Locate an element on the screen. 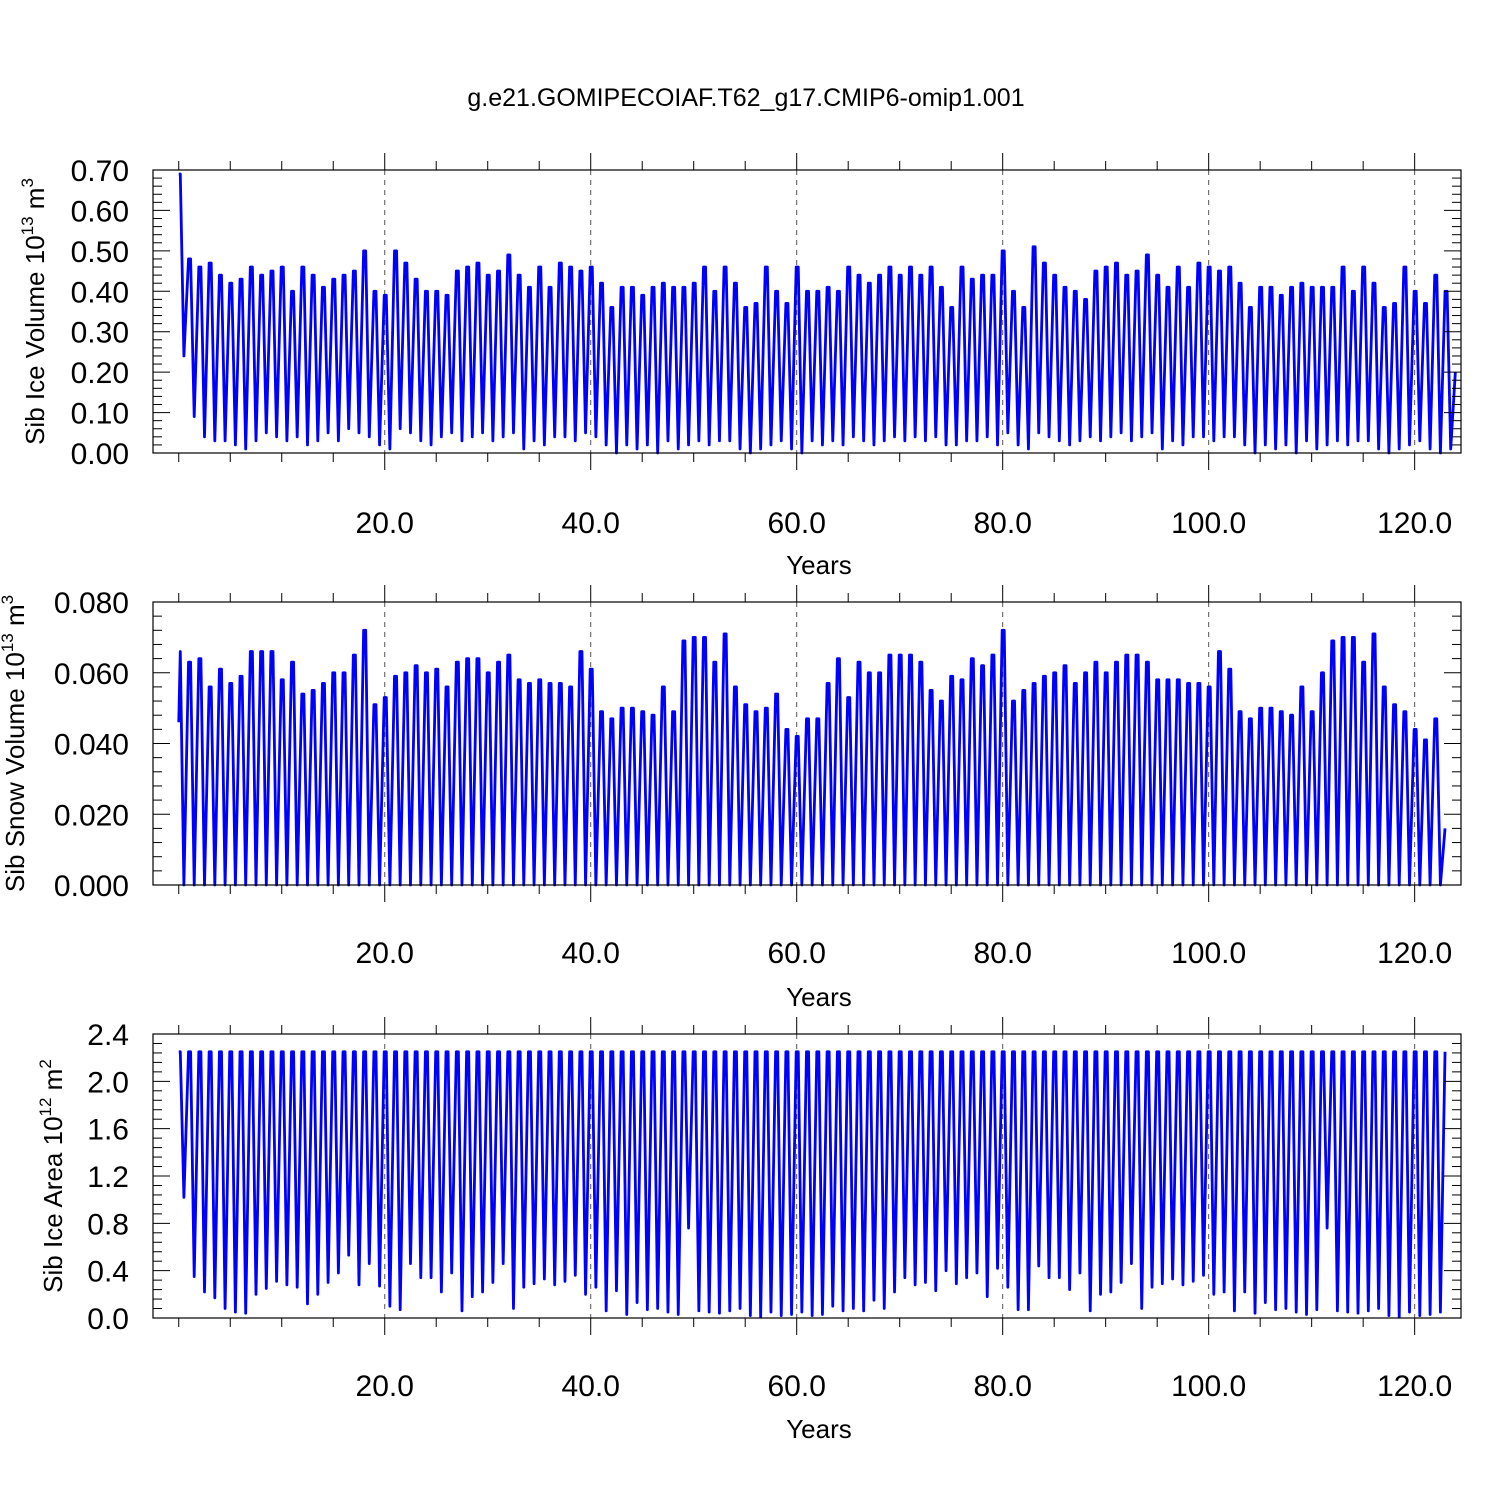 The width and height of the screenshot is (1500, 1500). y-tick-label: 0.000 is located at coordinates (91, 886).